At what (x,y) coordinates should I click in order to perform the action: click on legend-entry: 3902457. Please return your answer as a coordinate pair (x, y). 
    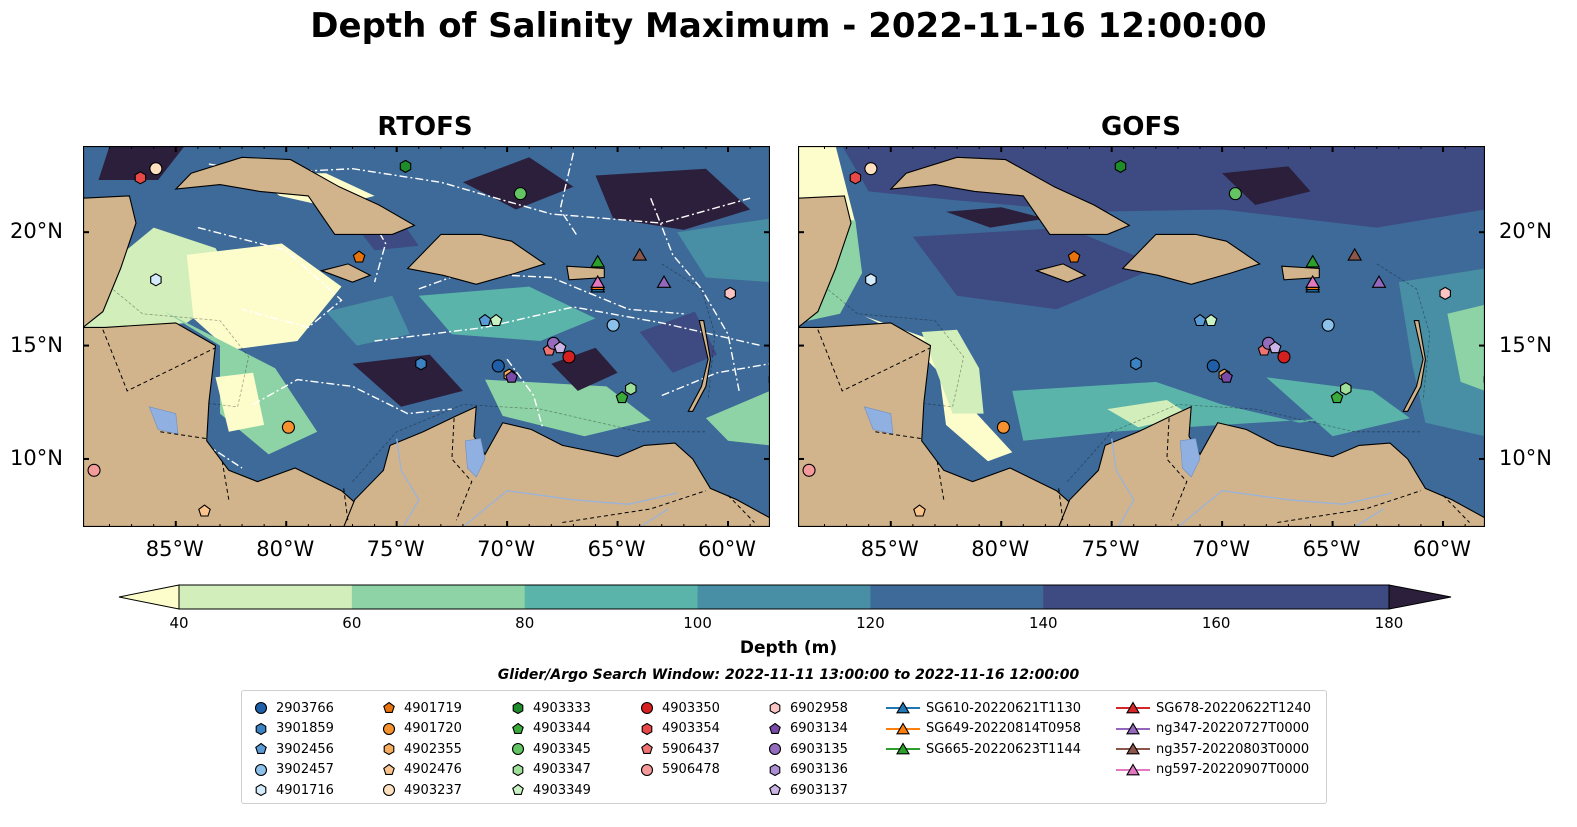
    Looking at the image, I should click on (293, 770).